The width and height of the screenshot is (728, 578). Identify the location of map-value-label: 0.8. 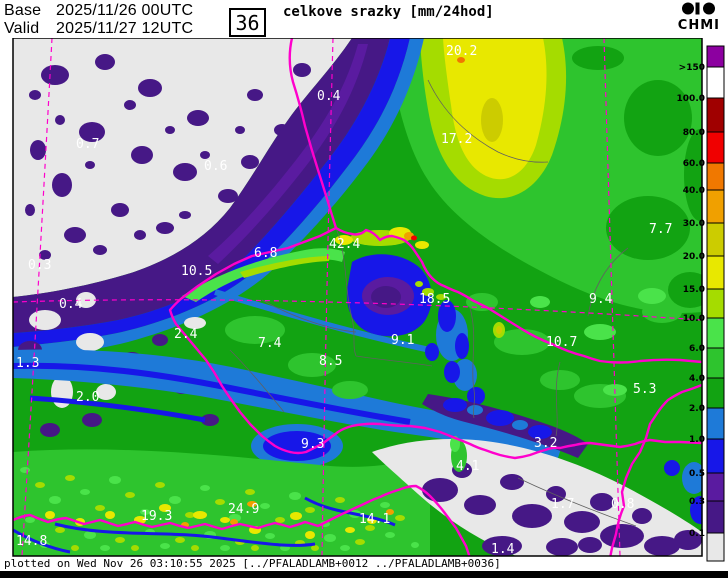
(622, 504).